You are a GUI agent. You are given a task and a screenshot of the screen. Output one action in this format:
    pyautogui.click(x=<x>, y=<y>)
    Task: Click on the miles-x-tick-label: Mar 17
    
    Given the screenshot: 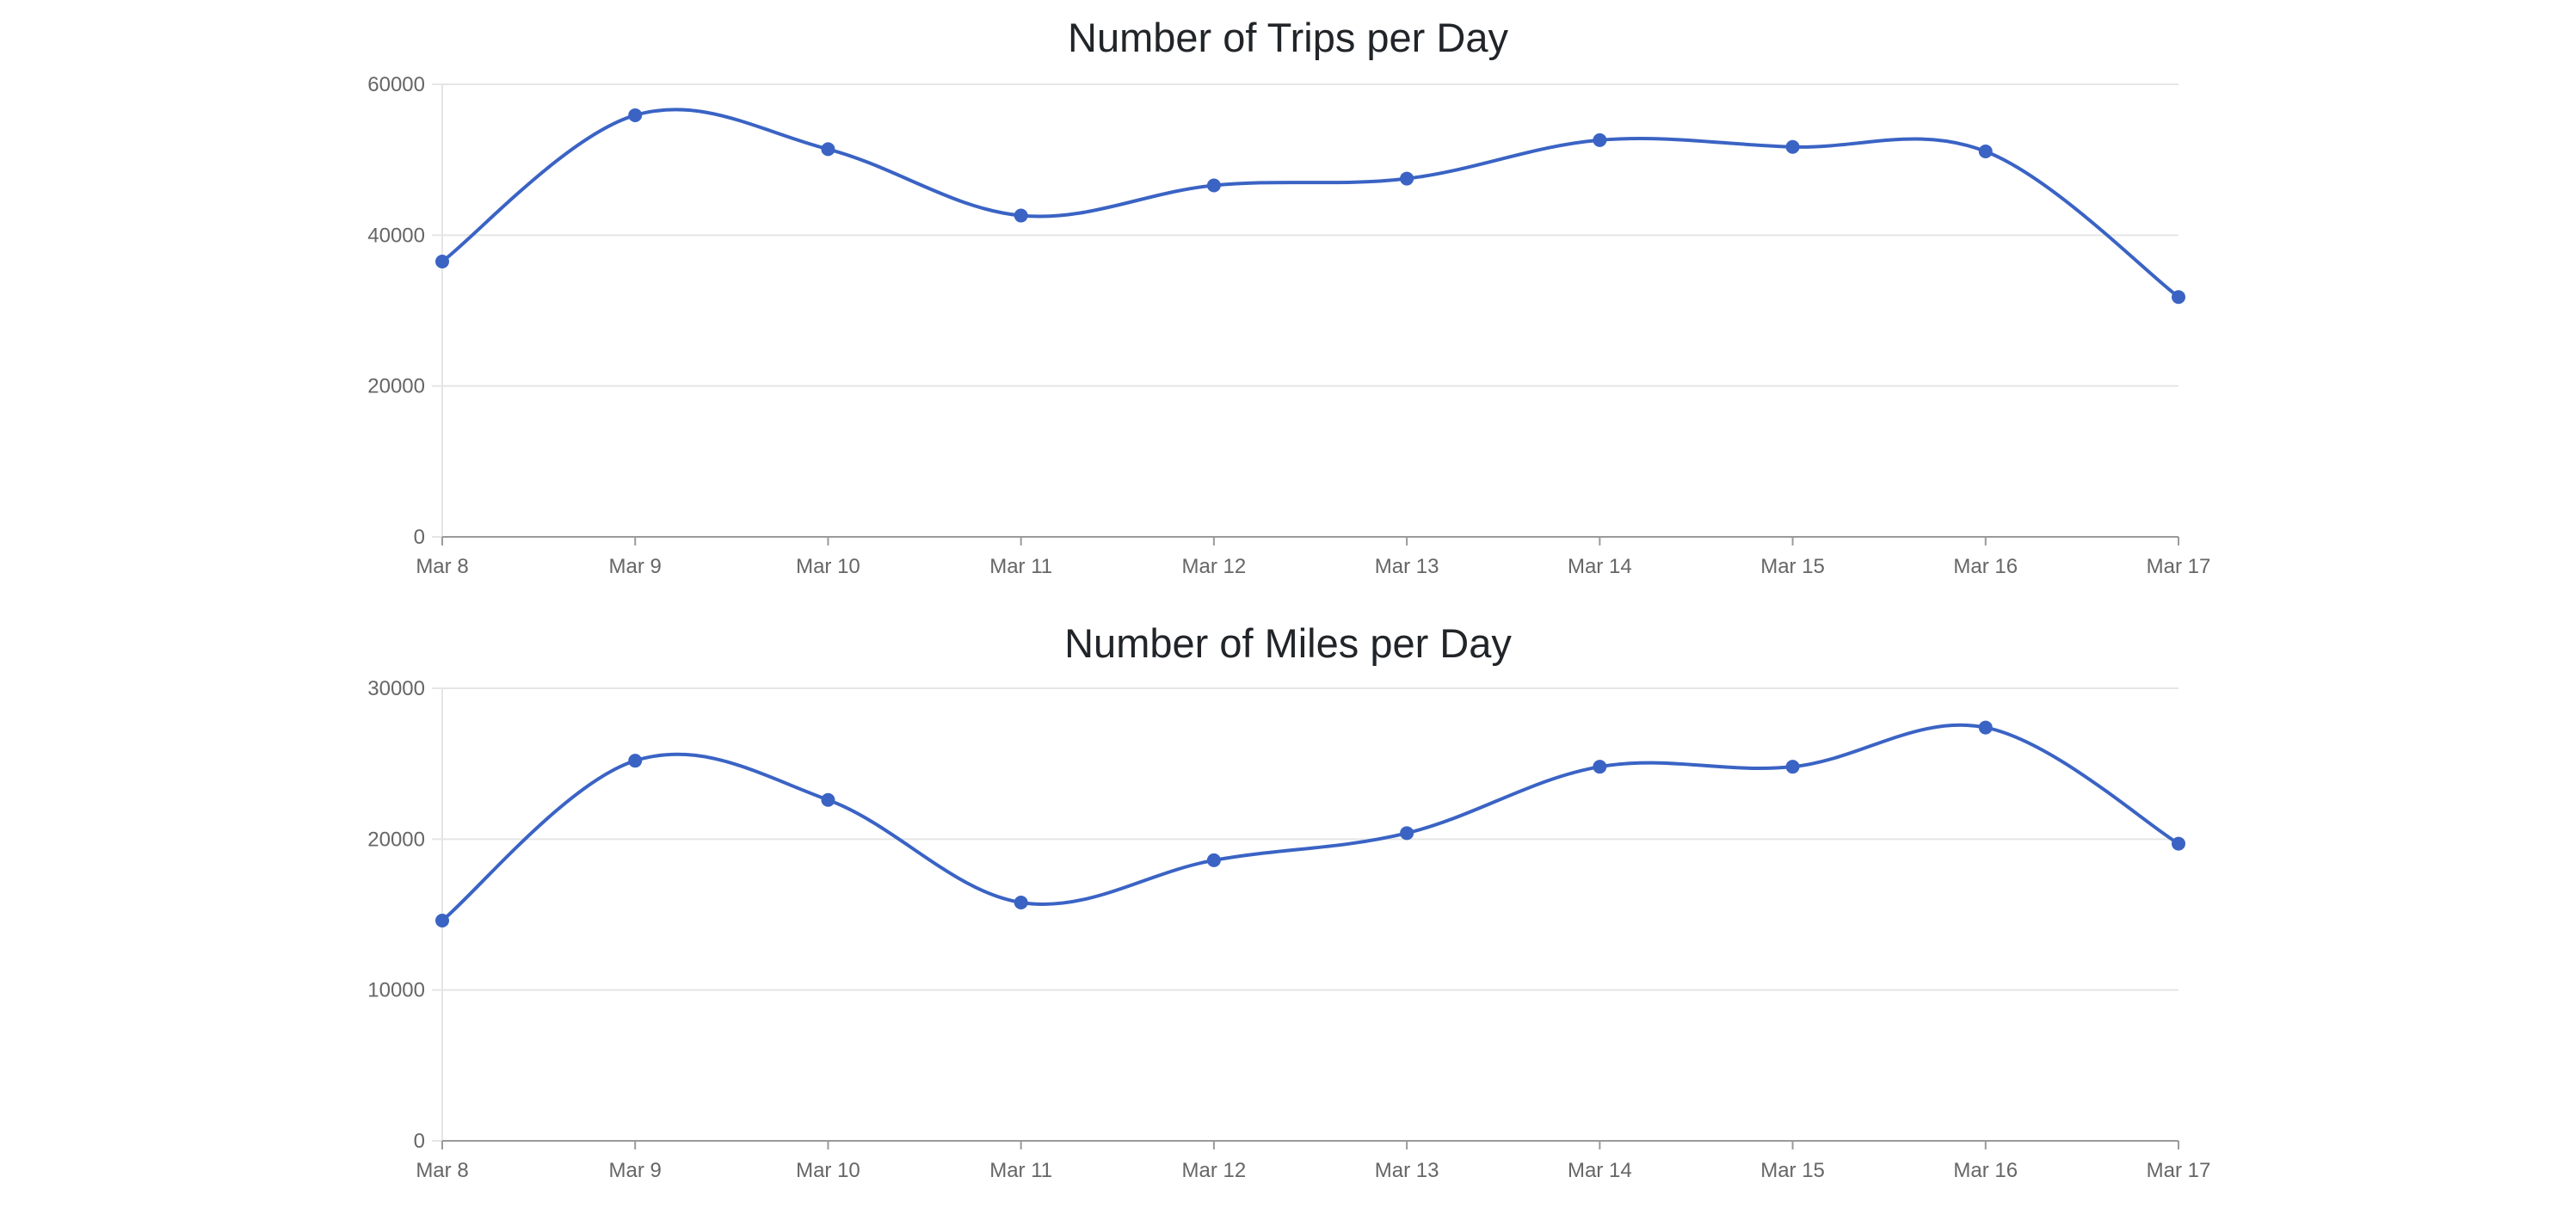 What is the action you would take?
    pyautogui.click(x=2179, y=1170)
    